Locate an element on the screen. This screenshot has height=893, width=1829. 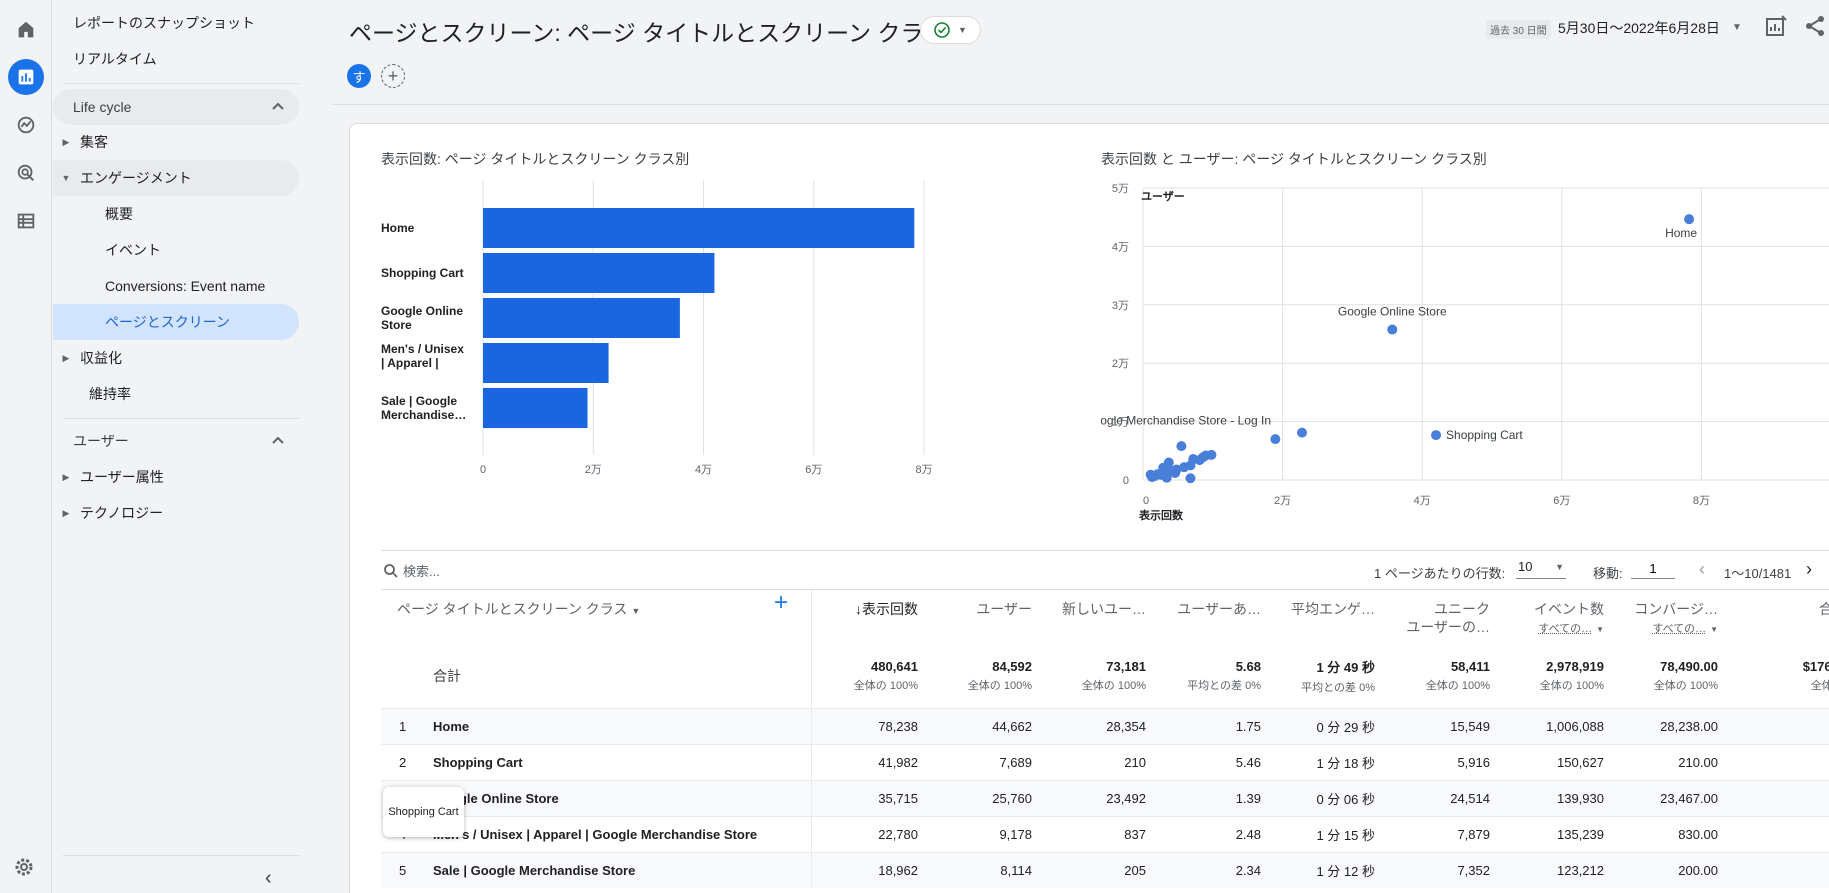
nav-engagement: ▼ エンゲージメント is located at coordinates (176, 178).